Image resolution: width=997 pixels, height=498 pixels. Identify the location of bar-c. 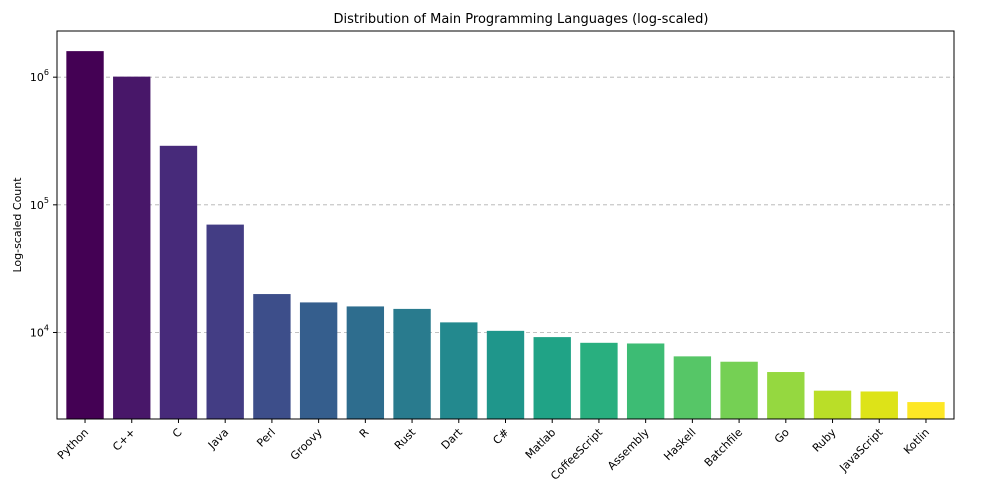
(178, 282).